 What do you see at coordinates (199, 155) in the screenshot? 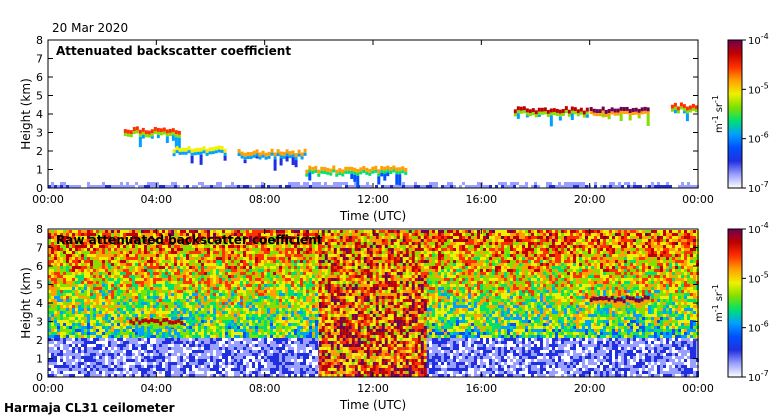
I see `feature-cloud-band-a` at bounding box center [199, 155].